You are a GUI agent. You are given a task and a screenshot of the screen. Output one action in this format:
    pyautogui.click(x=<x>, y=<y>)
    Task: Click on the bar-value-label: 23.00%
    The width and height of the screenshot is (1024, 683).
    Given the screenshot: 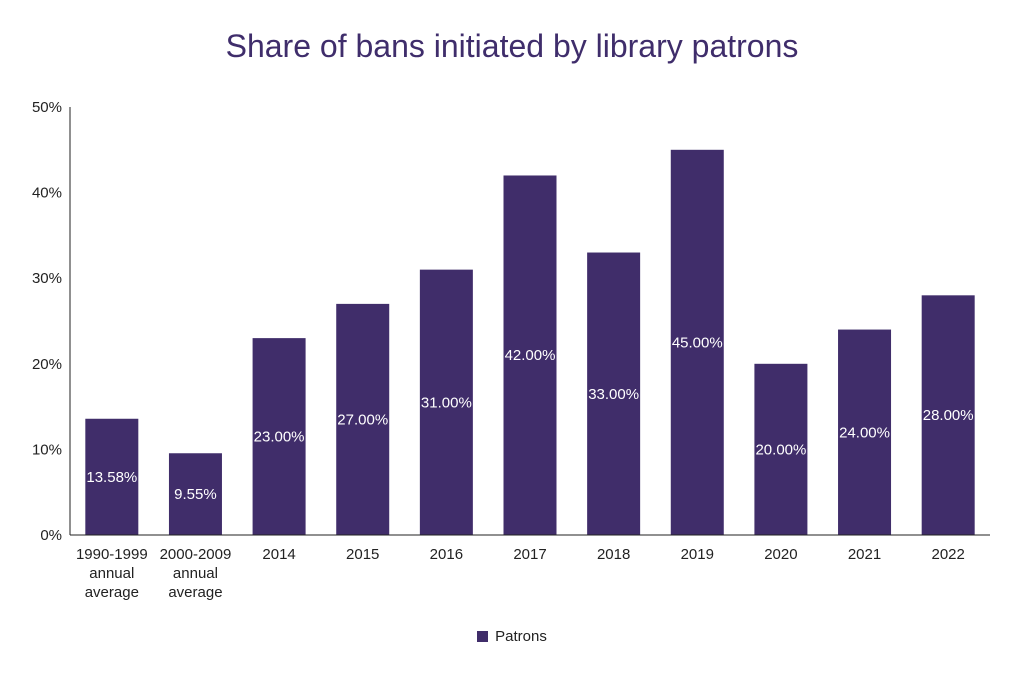 What is the action you would take?
    pyautogui.click(x=279, y=437)
    